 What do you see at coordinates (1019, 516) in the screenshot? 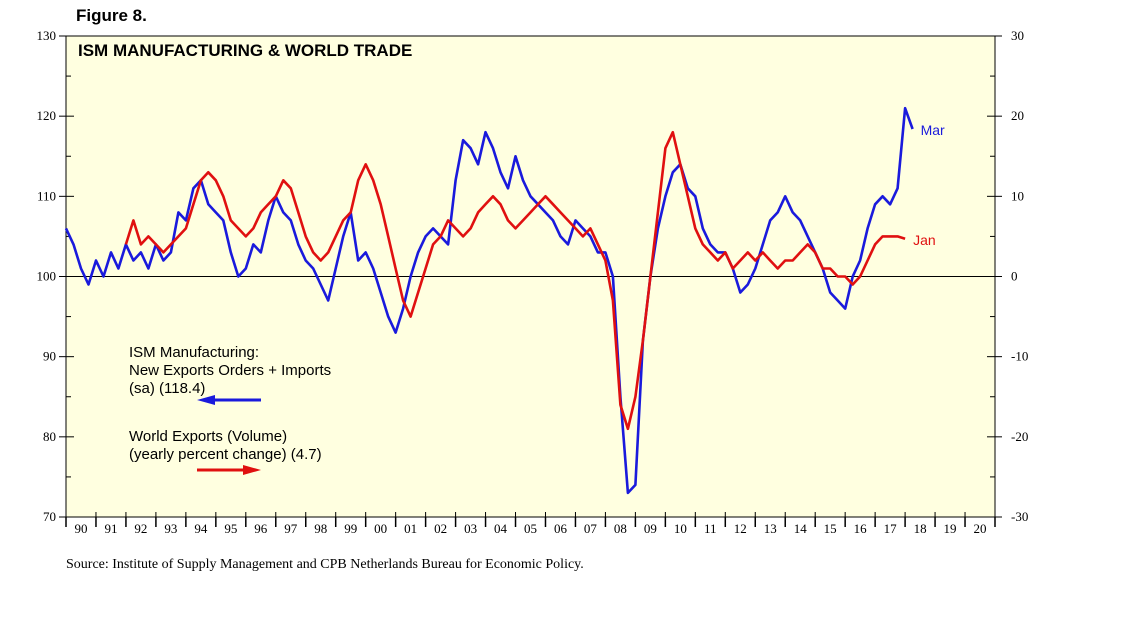
I see `right-tick-label: -30` at bounding box center [1019, 516].